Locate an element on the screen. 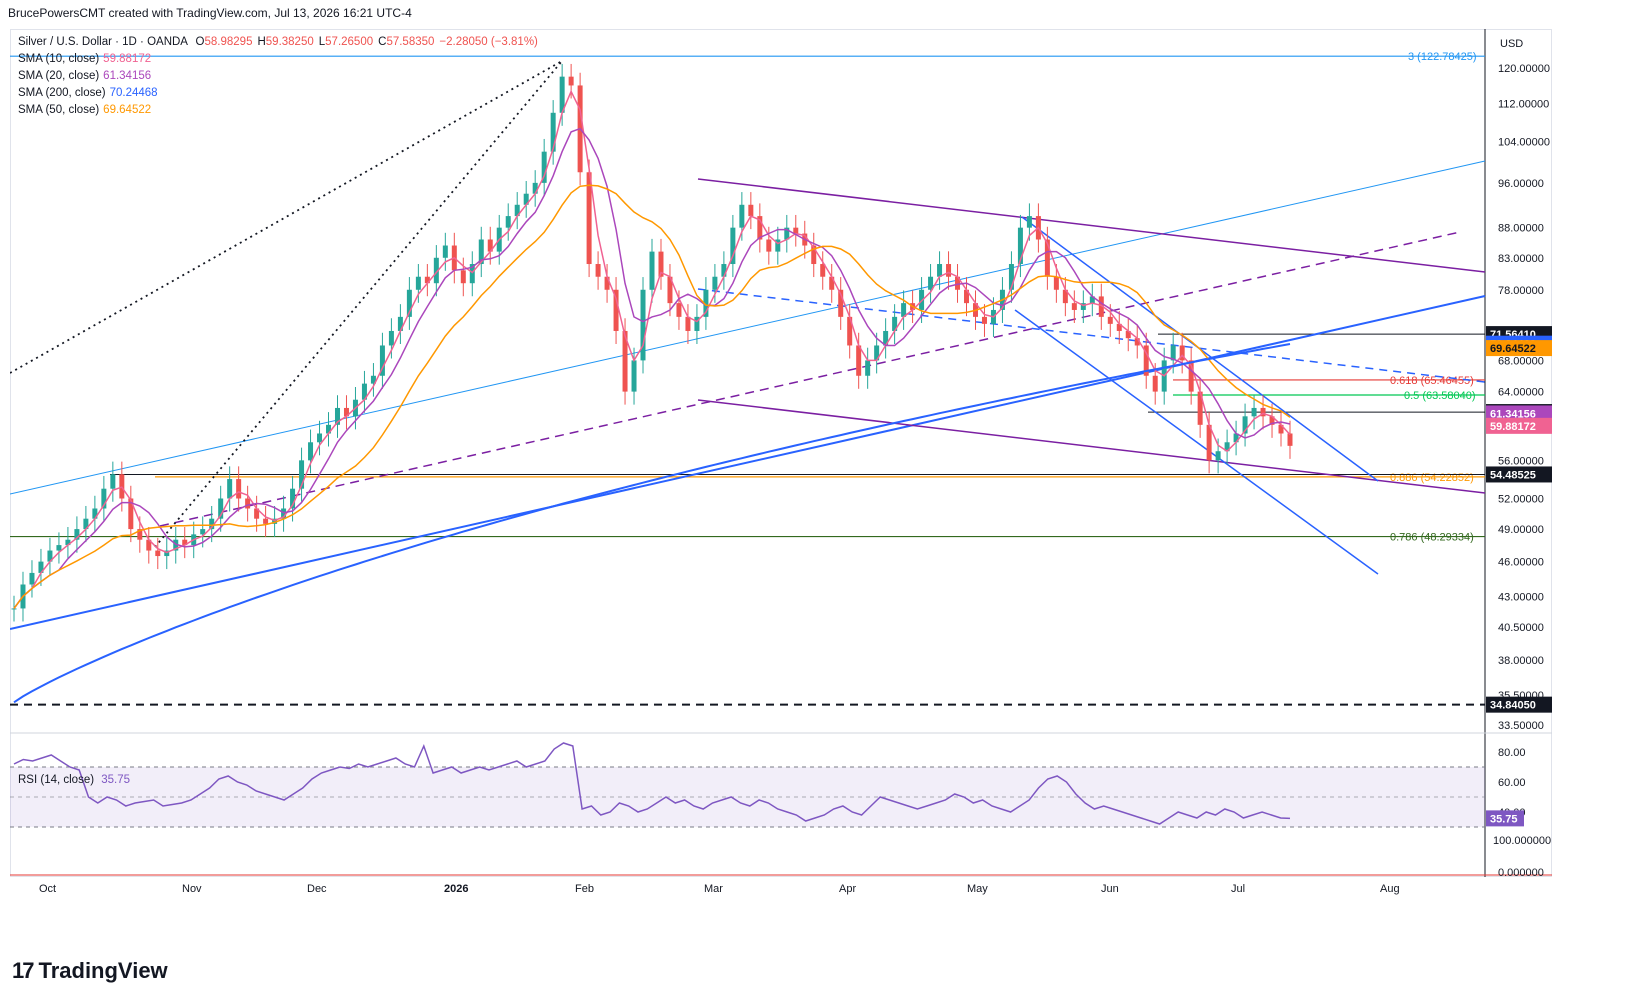 The image size is (1634, 1000). indicator-row: SMA (10, close) 59.88172 is located at coordinates (278, 59).